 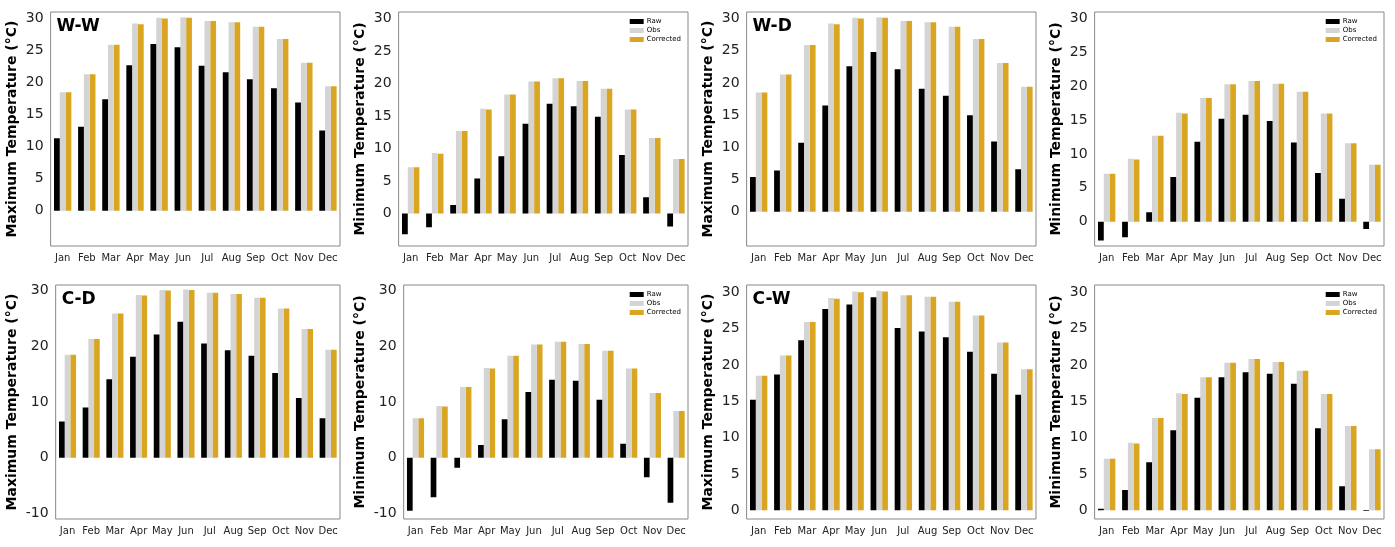 What do you see at coordinates (382, 114) in the screenshot?
I see `y-tick-label: 15` at bounding box center [382, 114].